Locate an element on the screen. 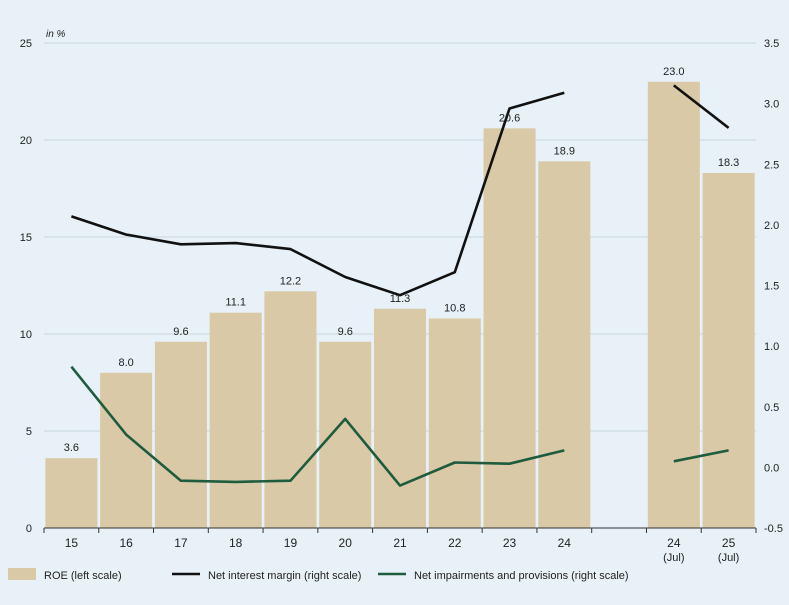 The height and width of the screenshot is (605, 789). y-right-tick-label: 2.0 is located at coordinates (771, 226).